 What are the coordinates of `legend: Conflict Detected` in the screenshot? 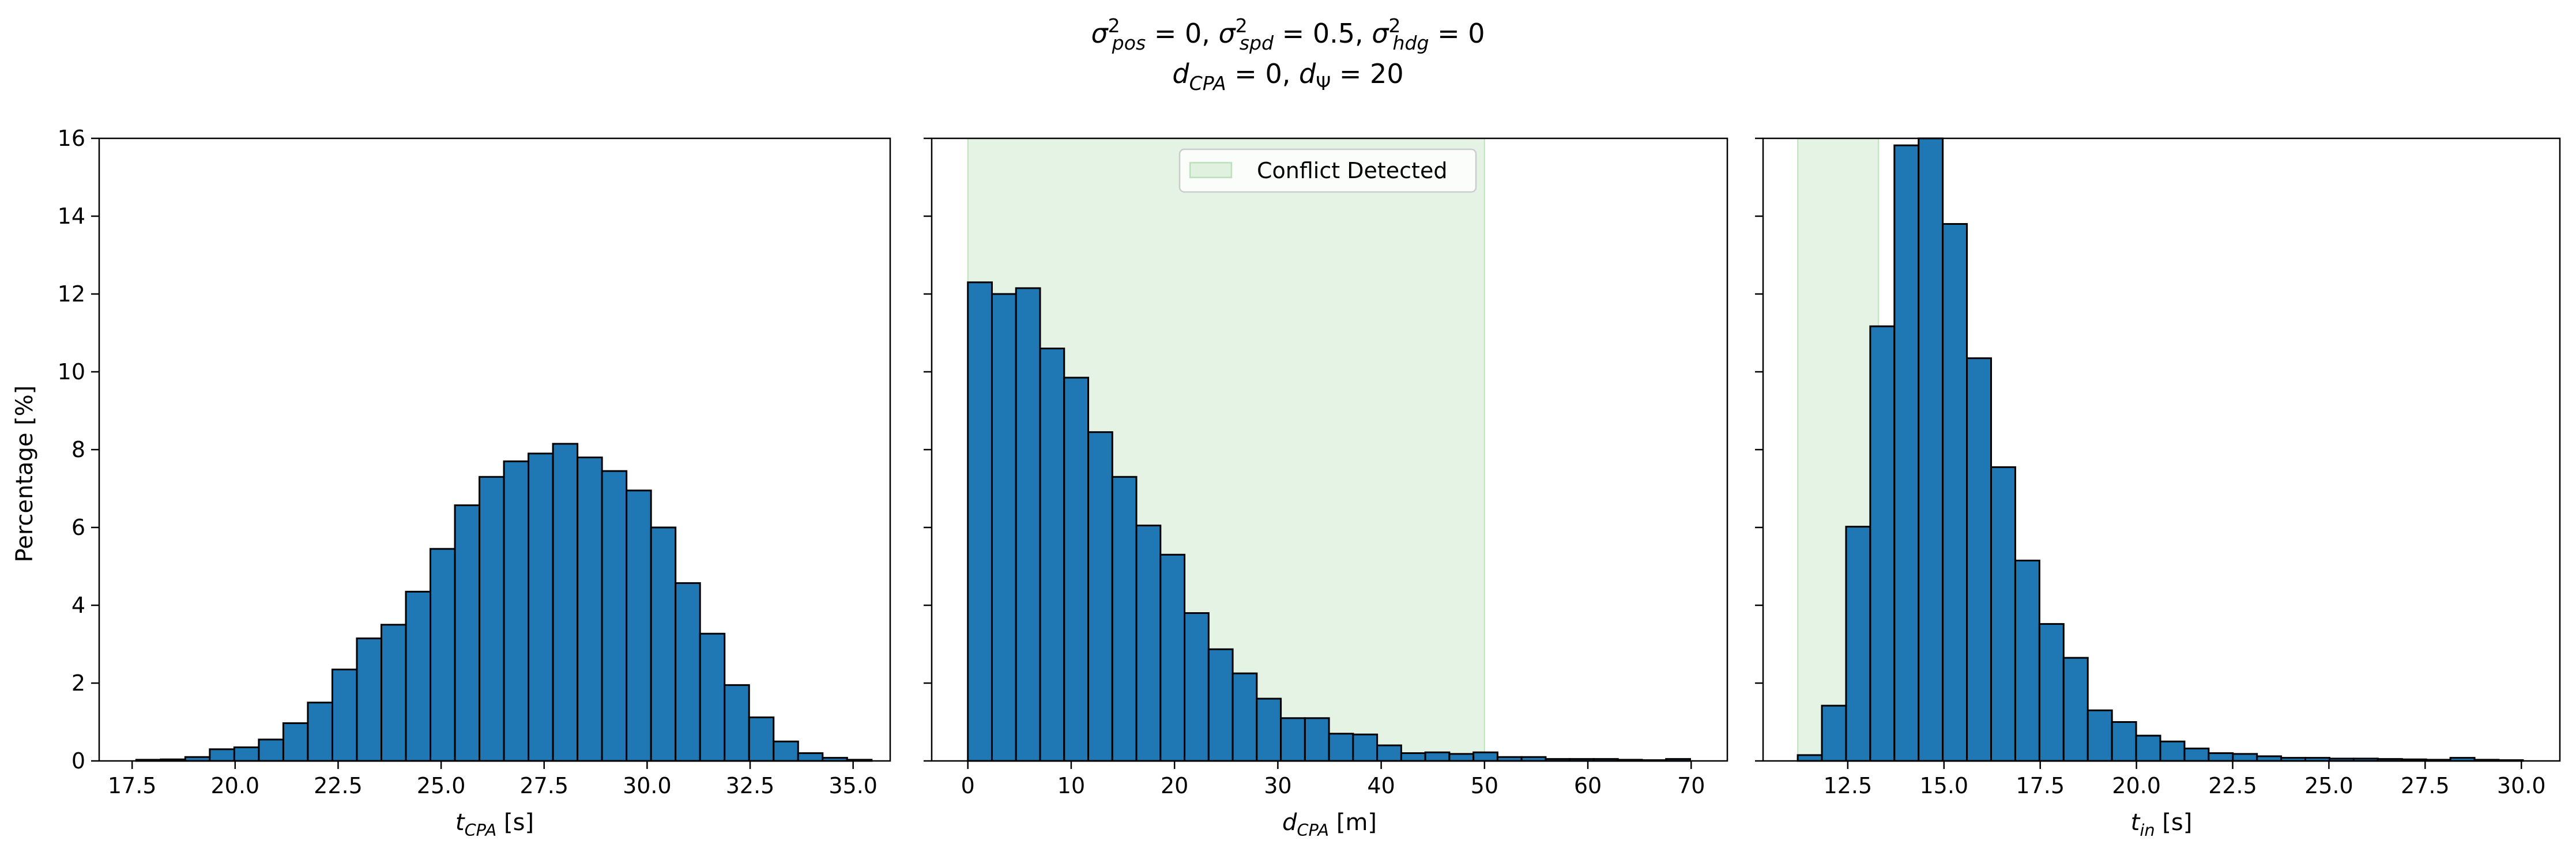 It's located at (1327, 171).